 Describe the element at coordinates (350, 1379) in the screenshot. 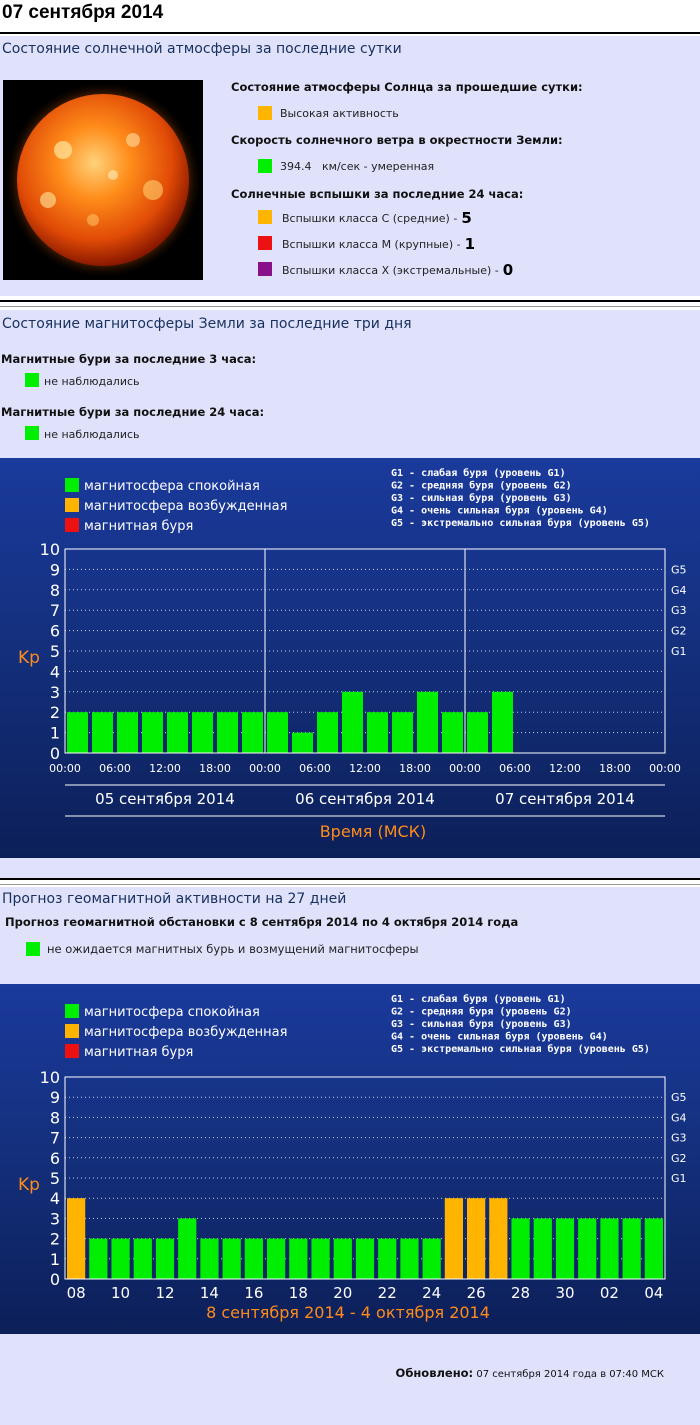

I see `footer-panel` at that location.